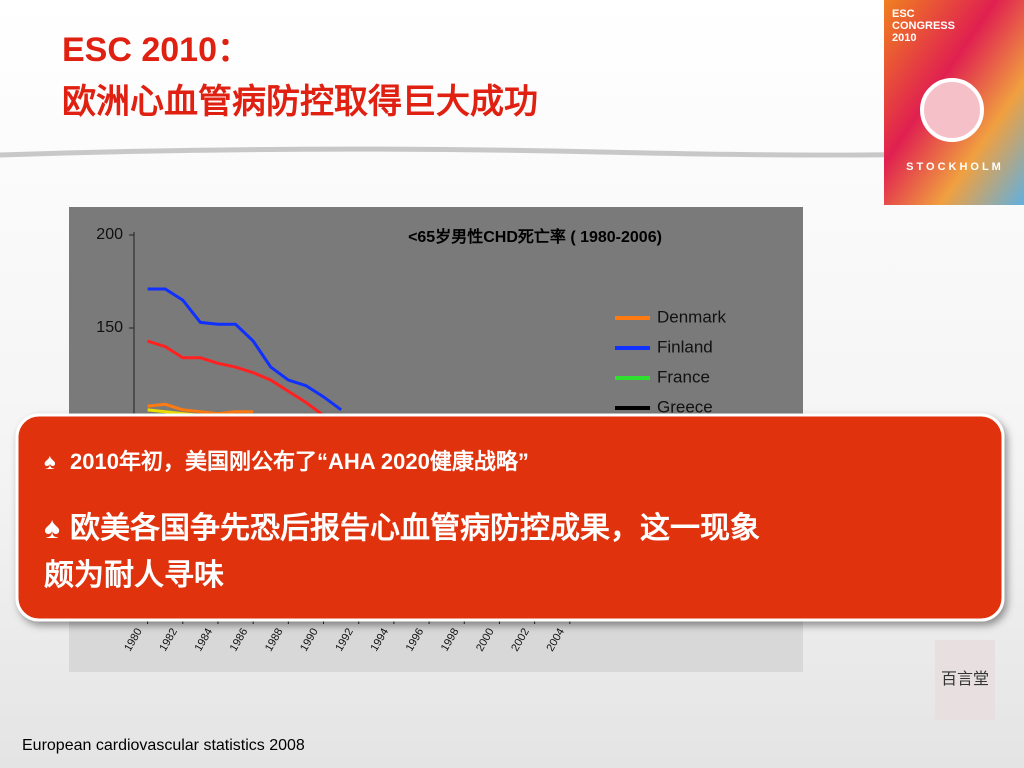 This screenshot has width=1024, height=768. What do you see at coordinates (156, 50) in the screenshot?
I see `title-line: ESC 2010：` at bounding box center [156, 50].